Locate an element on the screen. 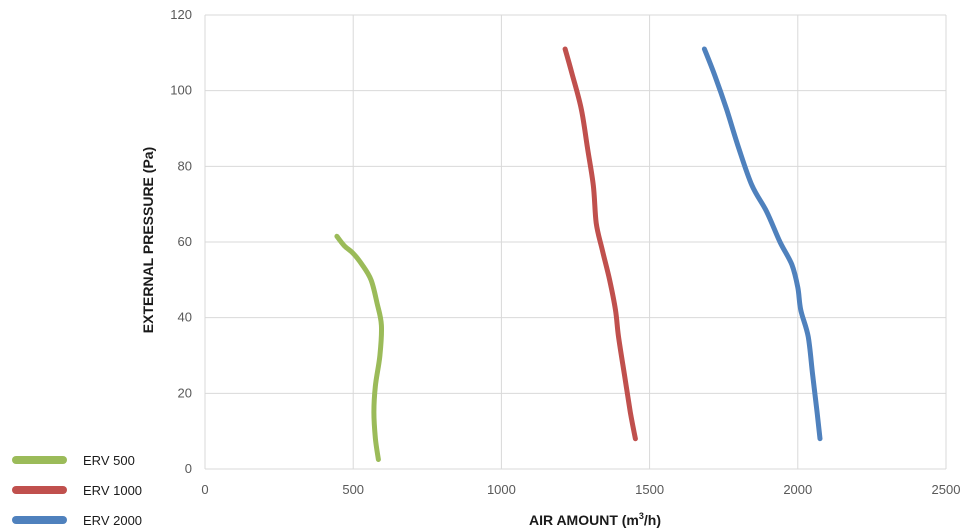 This screenshot has height=532, width=973. x-axis-title-superscript: 3 is located at coordinates (641, 516).